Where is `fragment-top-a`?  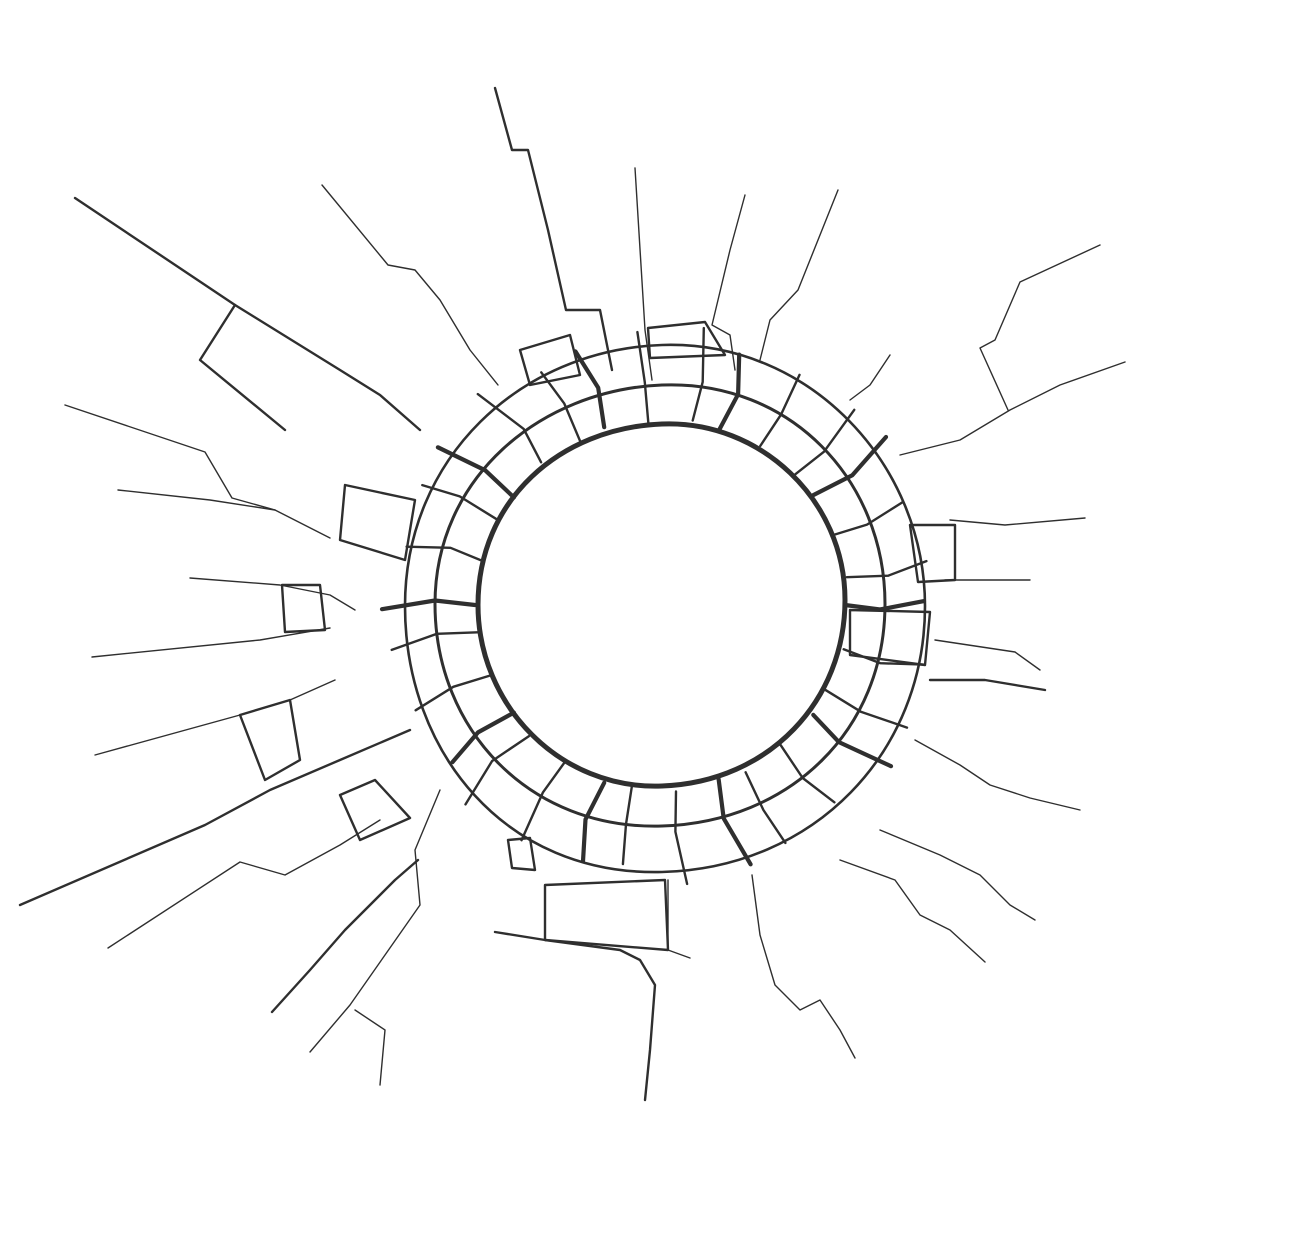
fragment-top-a is located at coordinates (550, 360).